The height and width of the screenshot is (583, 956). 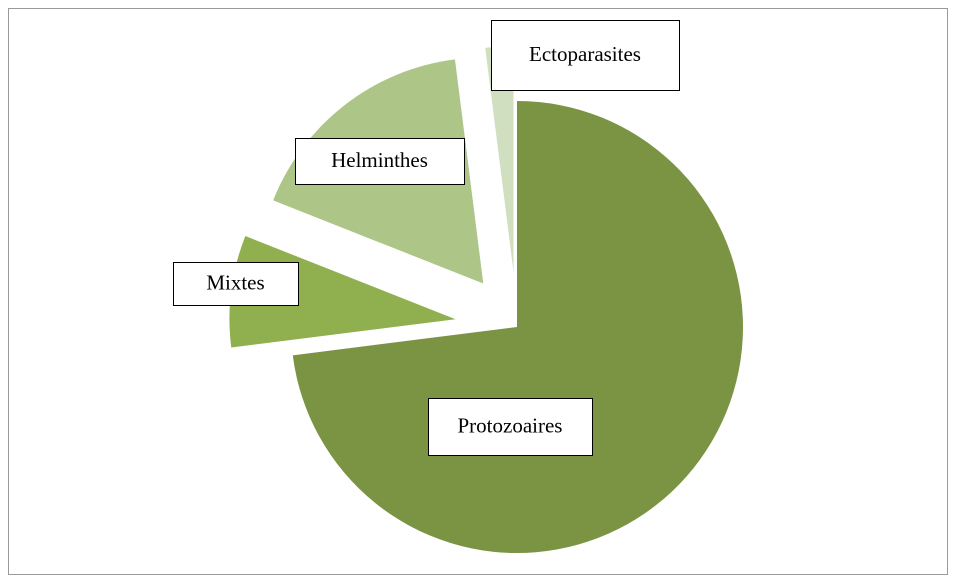 I want to click on pie-slice, so click(x=499, y=159).